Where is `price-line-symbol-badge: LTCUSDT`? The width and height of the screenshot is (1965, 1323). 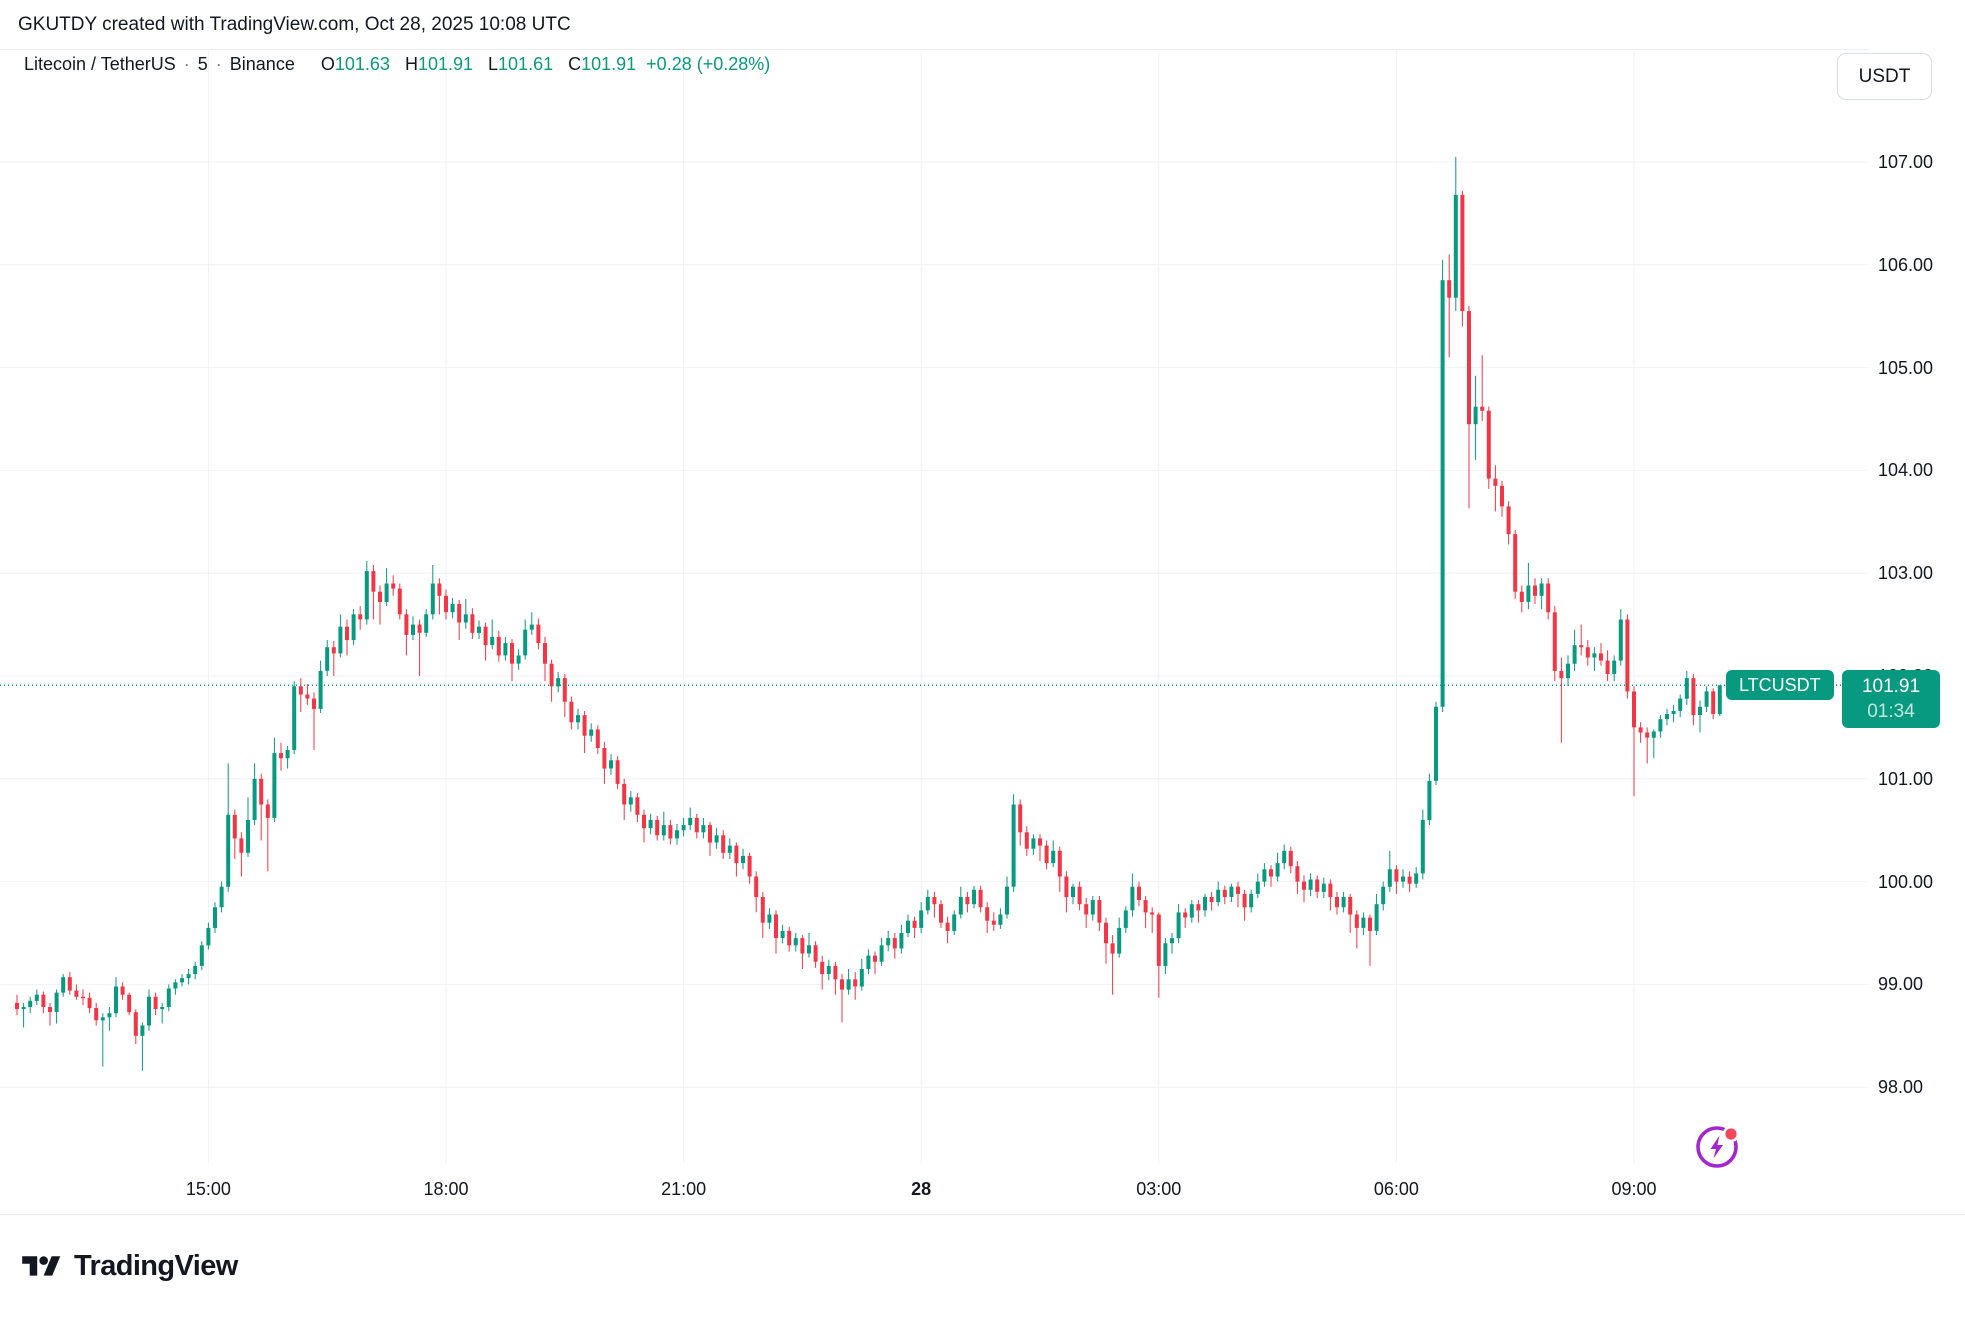 price-line-symbol-badge: LTCUSDT is located at coordinates (1780, 685).